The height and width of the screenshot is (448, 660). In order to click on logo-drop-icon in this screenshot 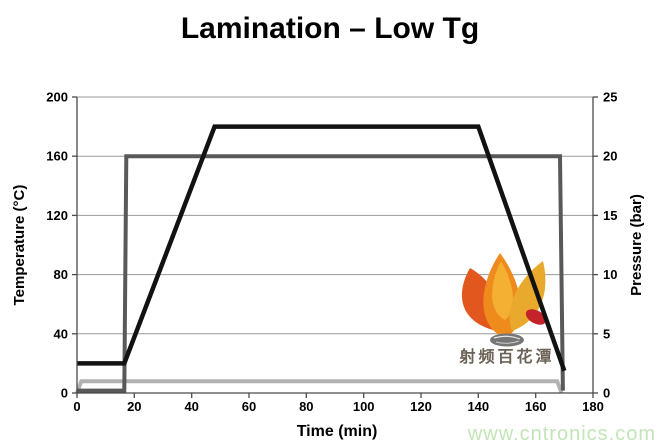, I will do `click(536, 317)`.